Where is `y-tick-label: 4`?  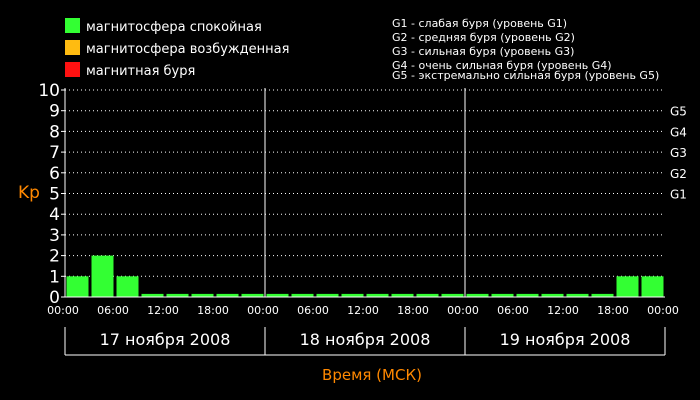
y-tick-label: 4 is located at coordinates (54, 215).